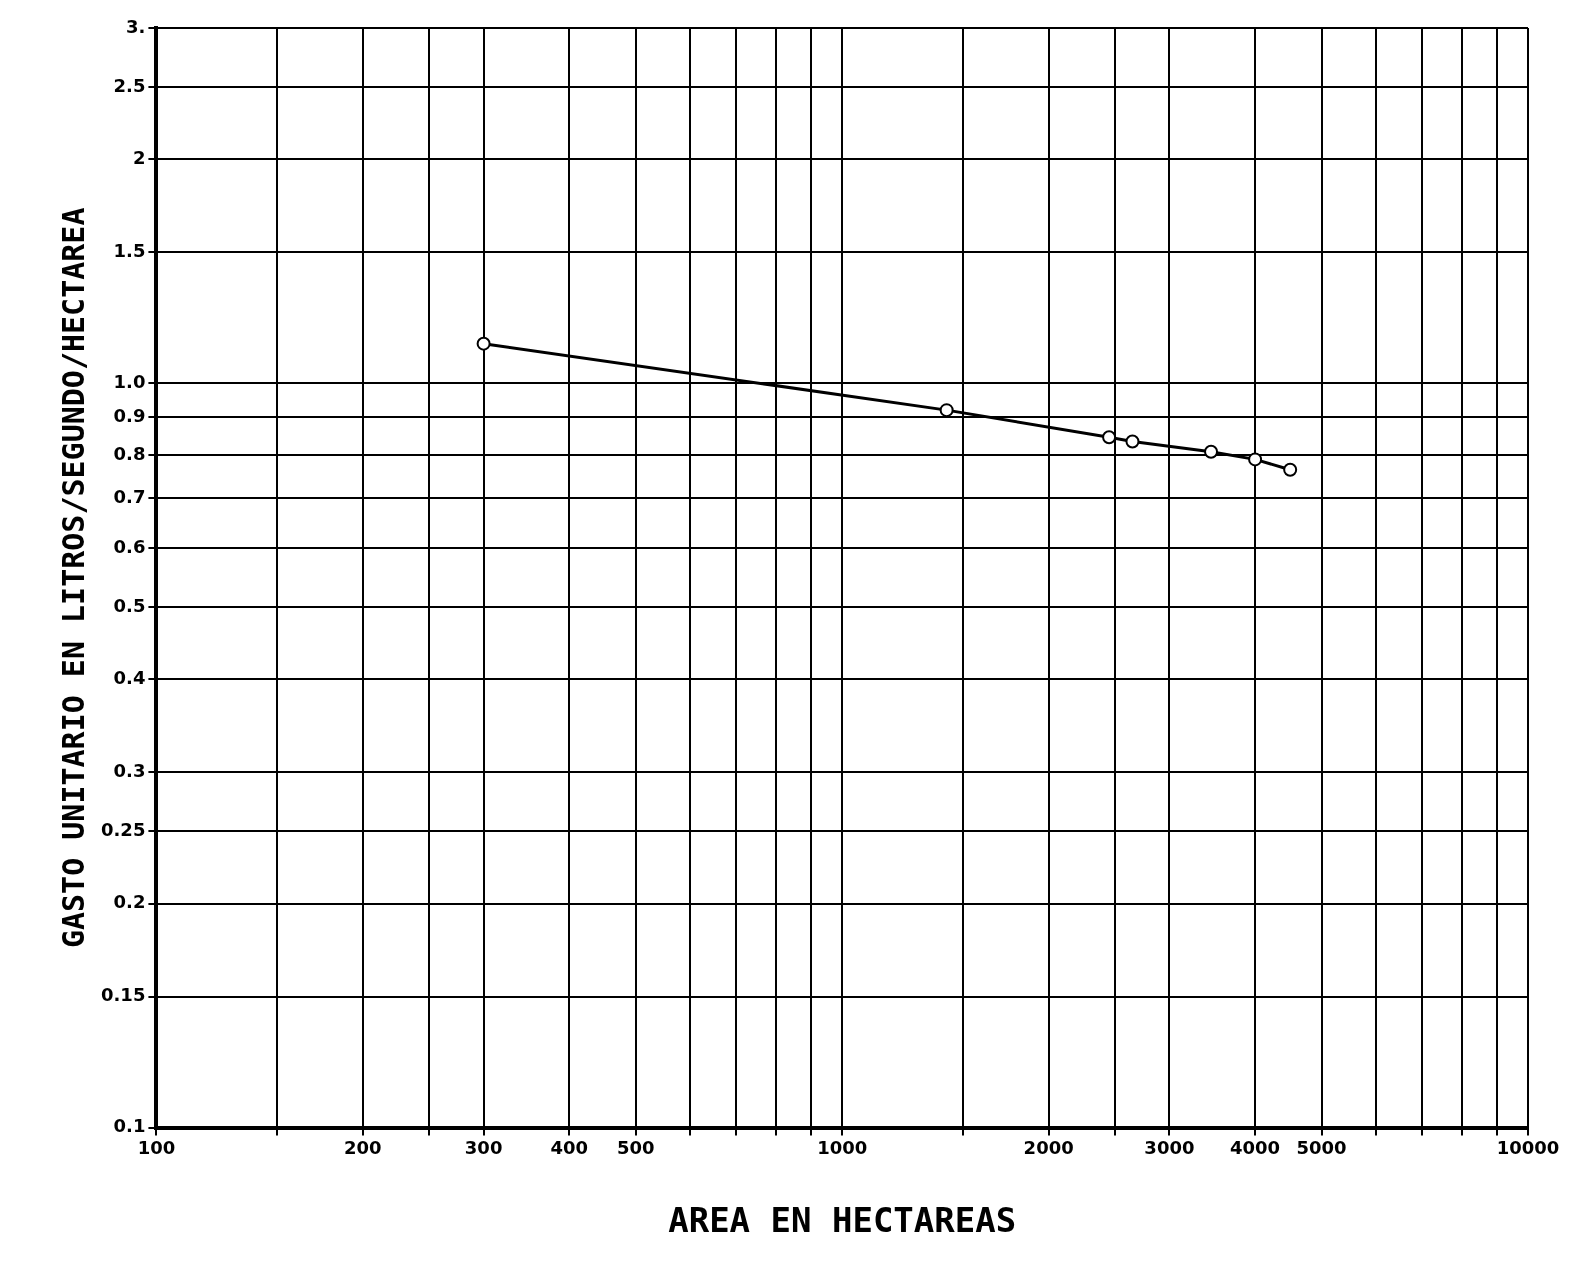 The width and height of the screenshot is (1580, 1272). What do you see at coordinates (129, 902) in the screenshot?
I see `y-tick-label: 0.2` at bounding box center [129, 902].